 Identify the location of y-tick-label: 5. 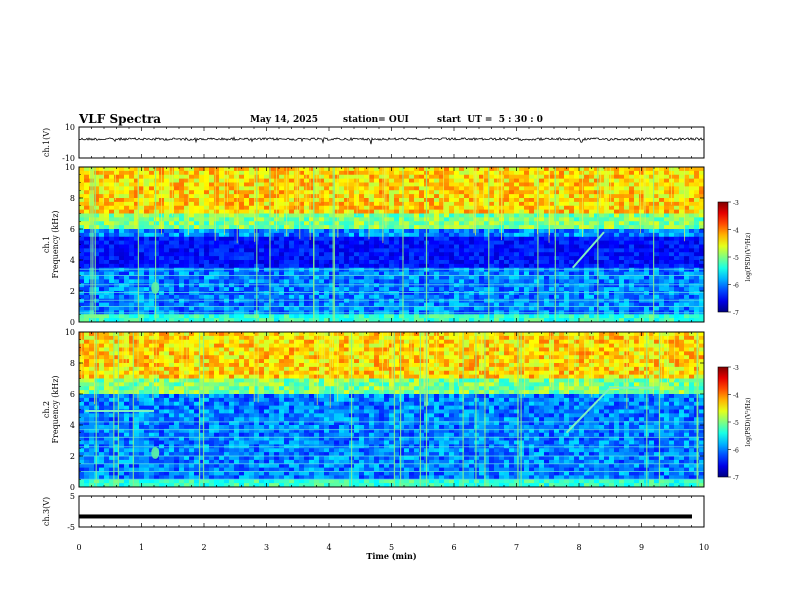
(72, 496).